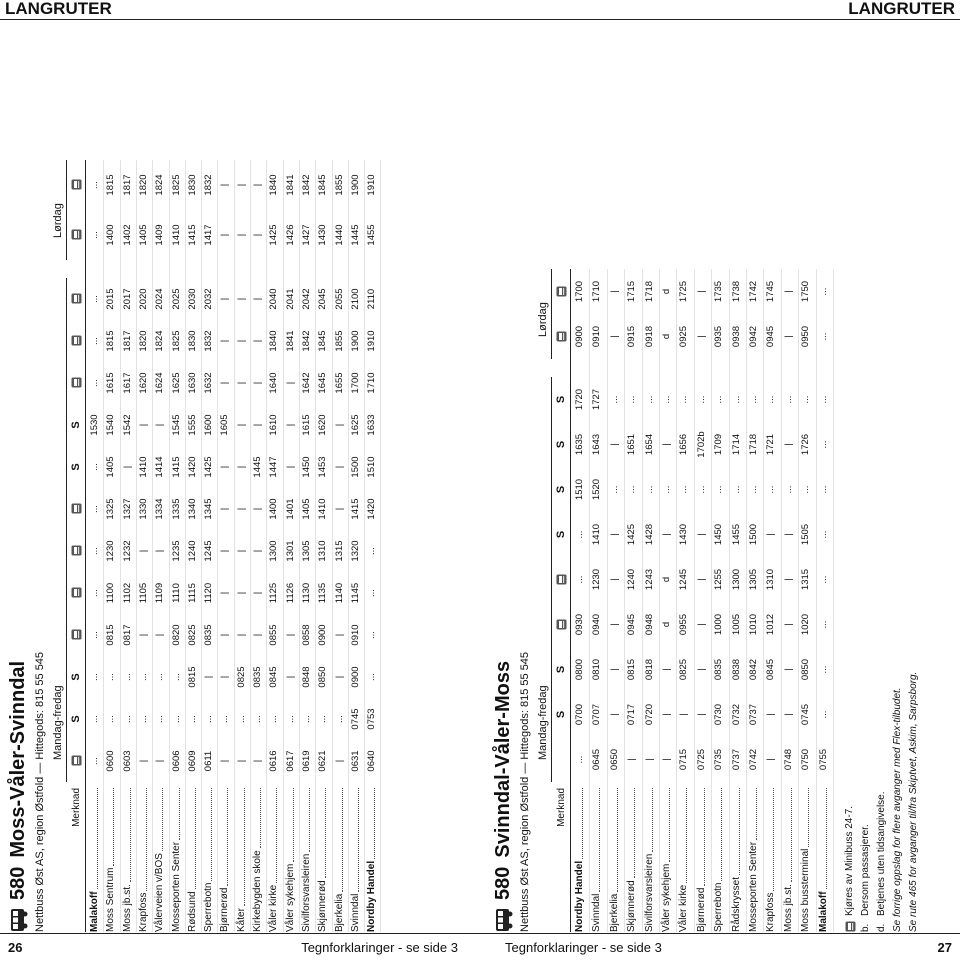 Image resolution: width=960 pixels, height=963 pixels. What do you see at coordinates (85, 546) in the screenshot?
I see `header-rule` at bounding box center [85, 546].